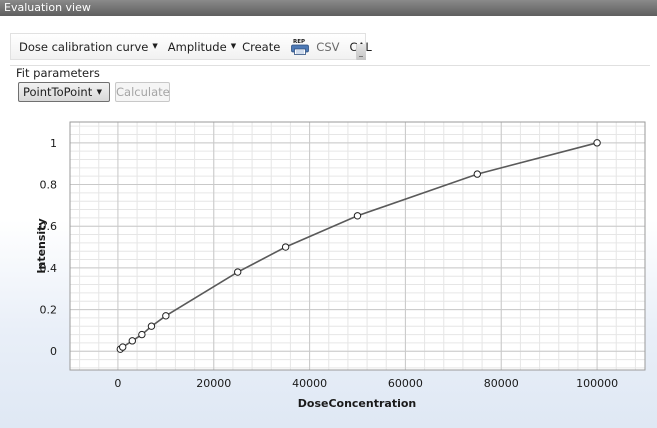  Describe the element at coordinates (49, 226) in the screenshot. I see `y-tick-label: 0.6` at that location.